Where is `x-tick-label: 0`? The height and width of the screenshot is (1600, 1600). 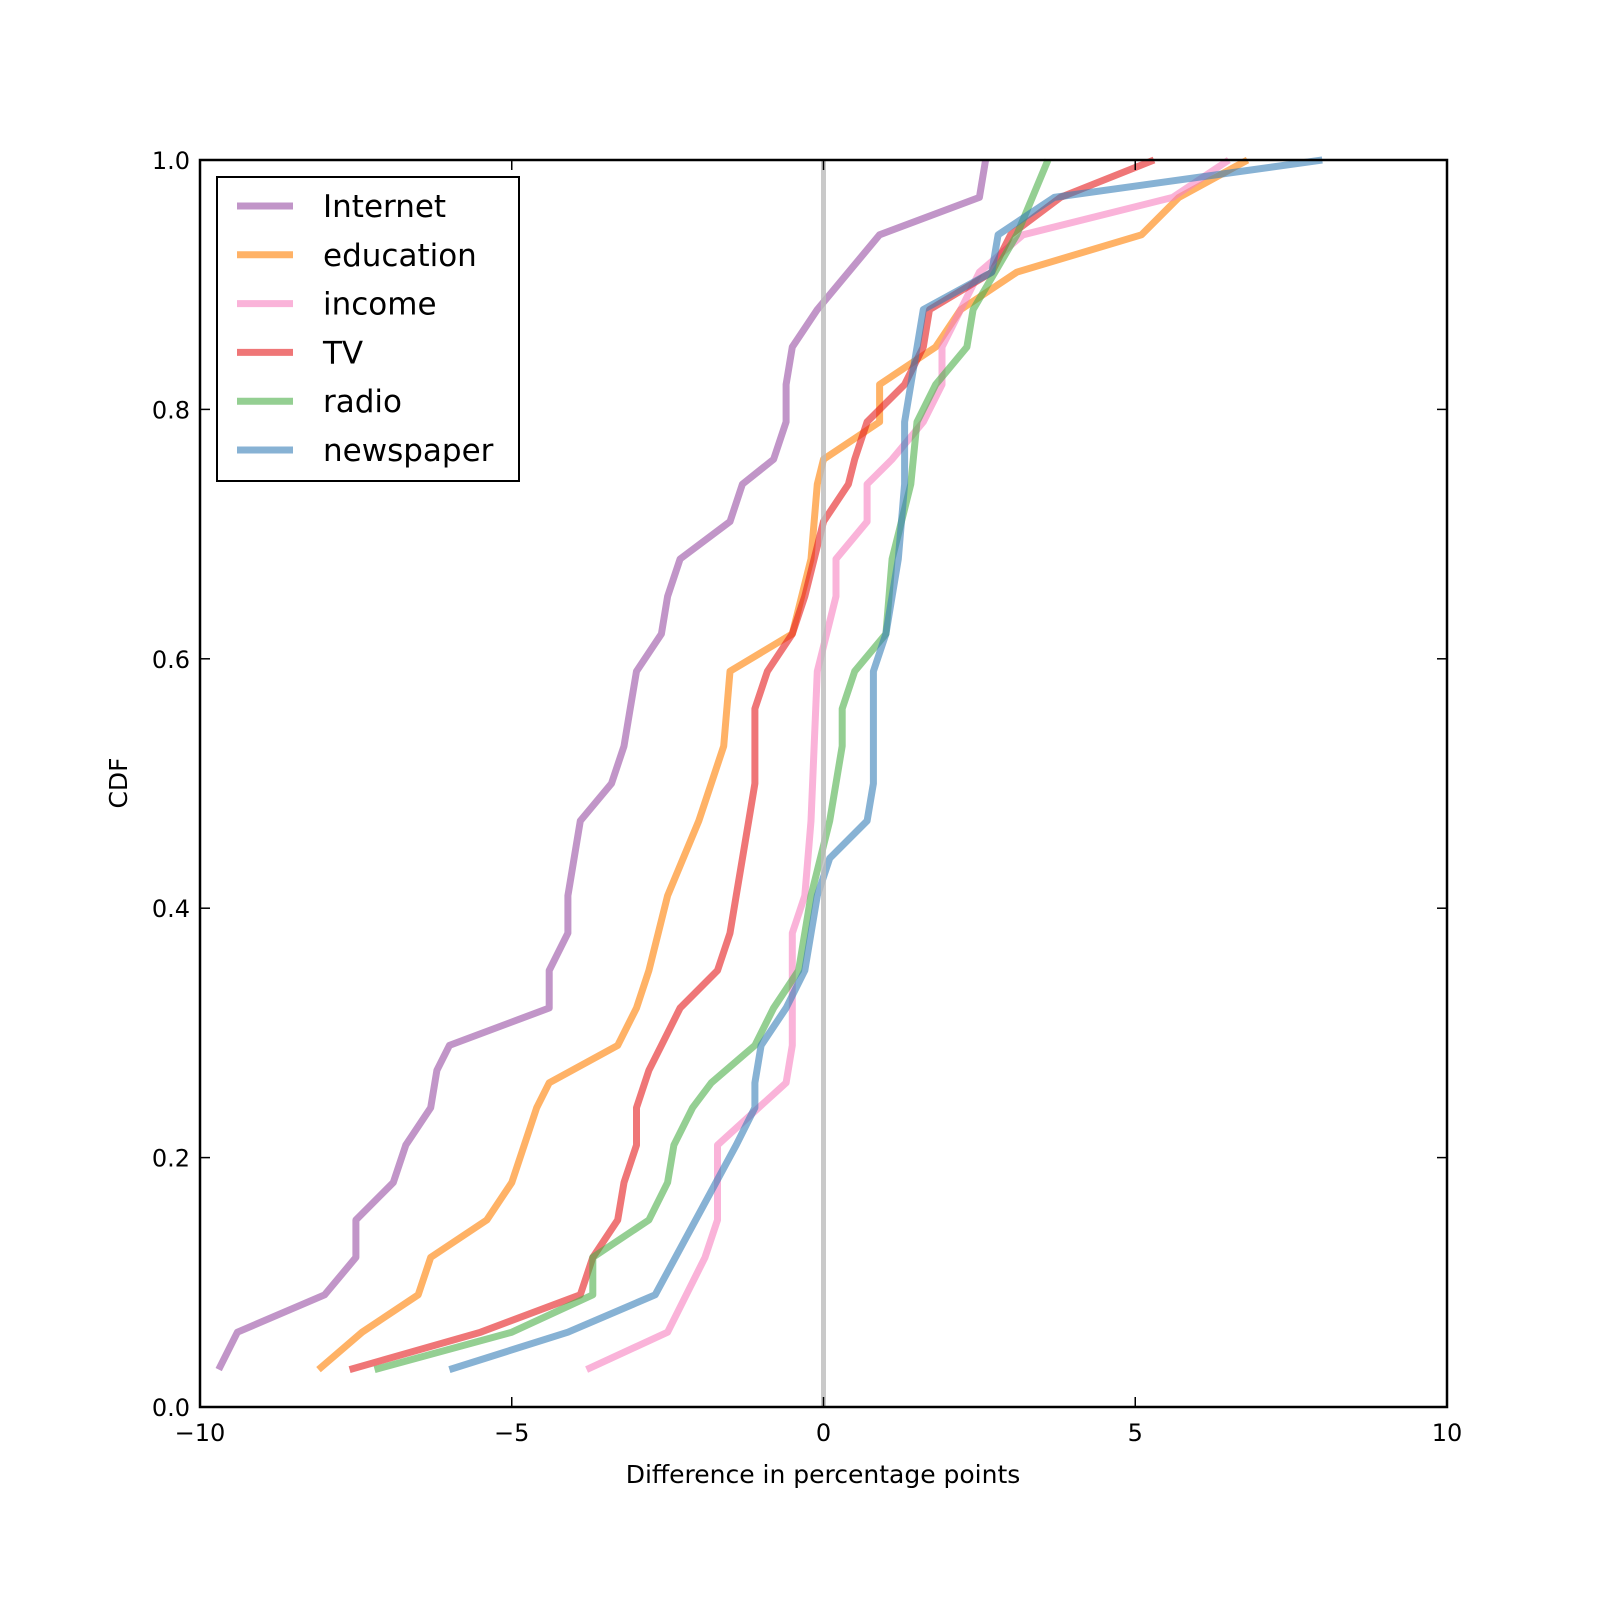 x-tick-label: 0 is located at coordinates (823, 1433).